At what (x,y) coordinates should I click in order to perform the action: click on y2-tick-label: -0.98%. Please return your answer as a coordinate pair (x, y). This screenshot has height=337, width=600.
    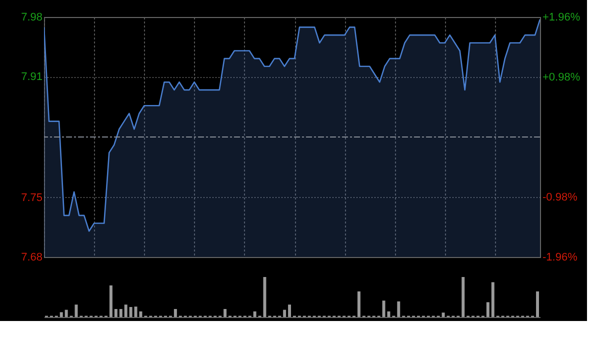
    Looking at the image, I should click on (560, 198).